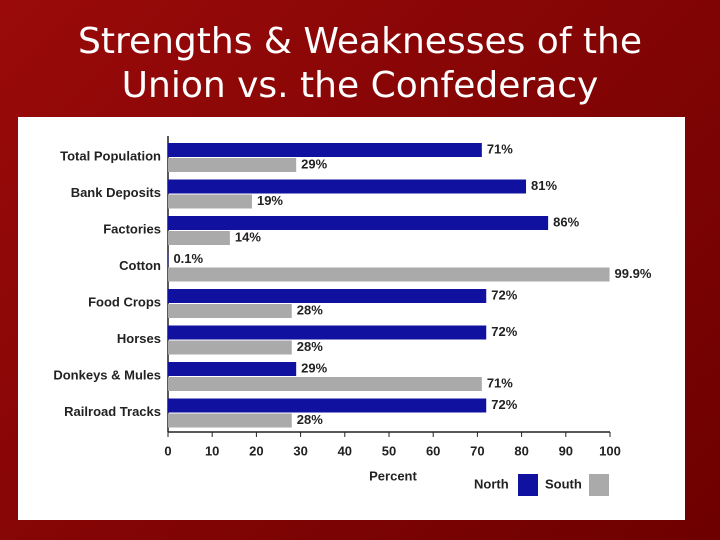 The height and width of the screenshot is (540, 720). What do you see at coordinates (107, 374) in the screenshot?
I see `category-label: Donkeys & Mules` at bounding box center [107, 374].